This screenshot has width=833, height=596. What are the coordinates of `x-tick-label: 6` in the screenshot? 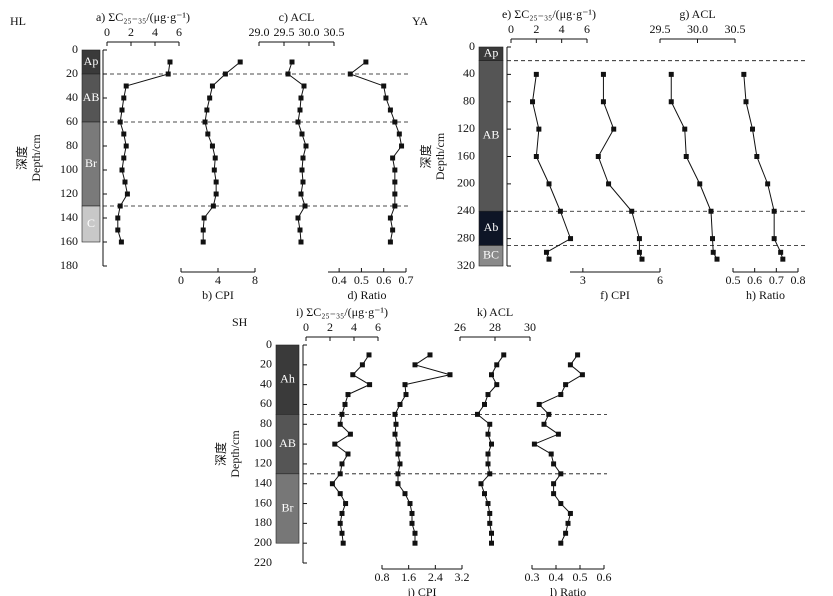 It's located at (378, 327).